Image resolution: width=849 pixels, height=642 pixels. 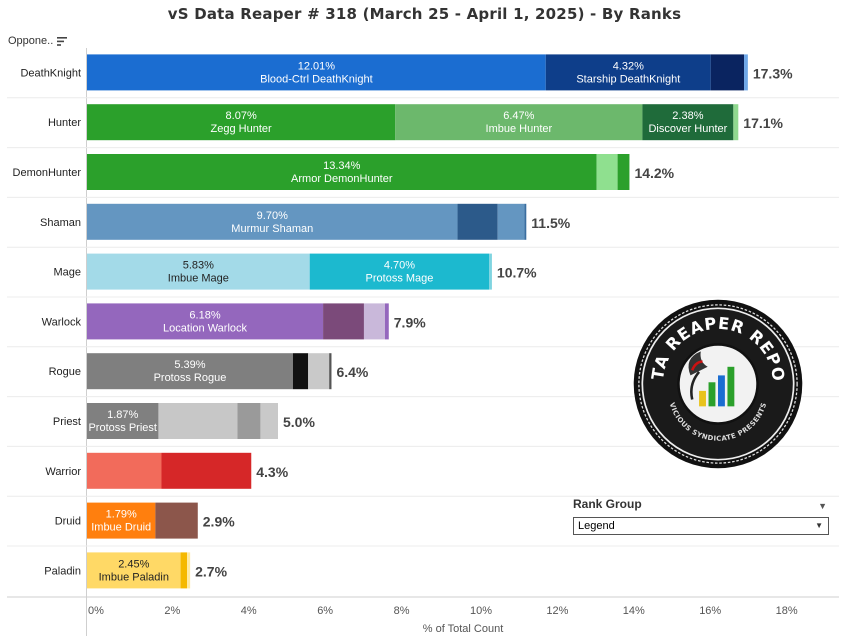 What do you see at coordinates (787, 611) in the screenshot?
I see `x-tick-label: 18%` at bounding box center [787, 611].